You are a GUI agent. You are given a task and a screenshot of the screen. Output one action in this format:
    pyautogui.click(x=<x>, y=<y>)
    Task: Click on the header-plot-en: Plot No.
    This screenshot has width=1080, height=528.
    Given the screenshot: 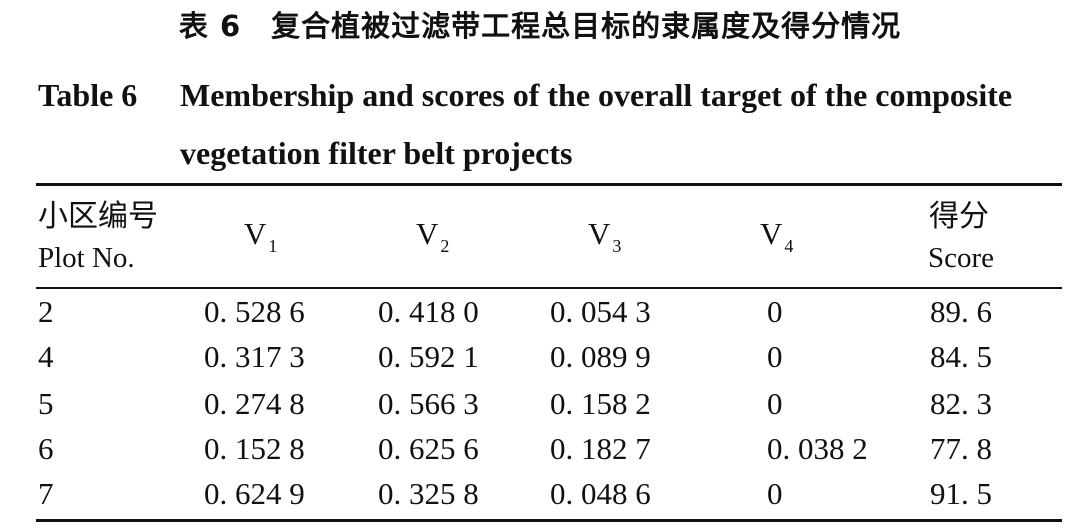 What is the action you would take?
    pyautogui.click(x=86, y=258)
    